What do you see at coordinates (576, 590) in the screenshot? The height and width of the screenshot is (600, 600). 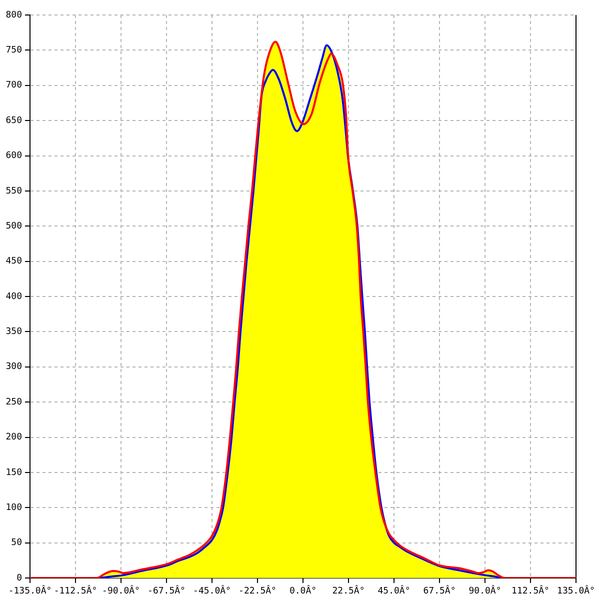 I see `x-tick-label: 135.0Â°` at bounding box center [576, 590].